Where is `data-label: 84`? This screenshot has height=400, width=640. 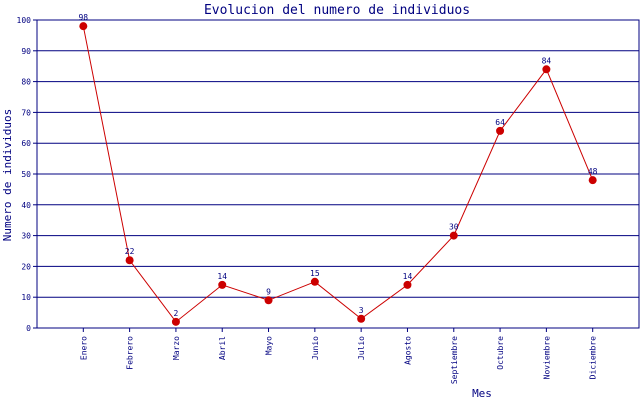 data-label: 84 is located at coordinates (547, 60).